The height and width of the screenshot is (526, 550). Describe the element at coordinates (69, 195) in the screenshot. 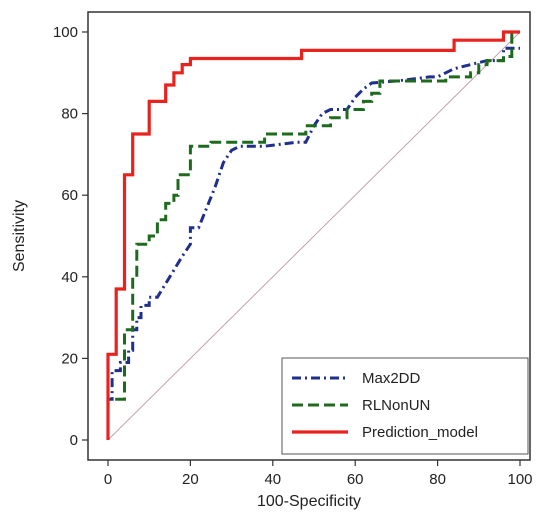

I see `y-tick-label: 60` at that location.